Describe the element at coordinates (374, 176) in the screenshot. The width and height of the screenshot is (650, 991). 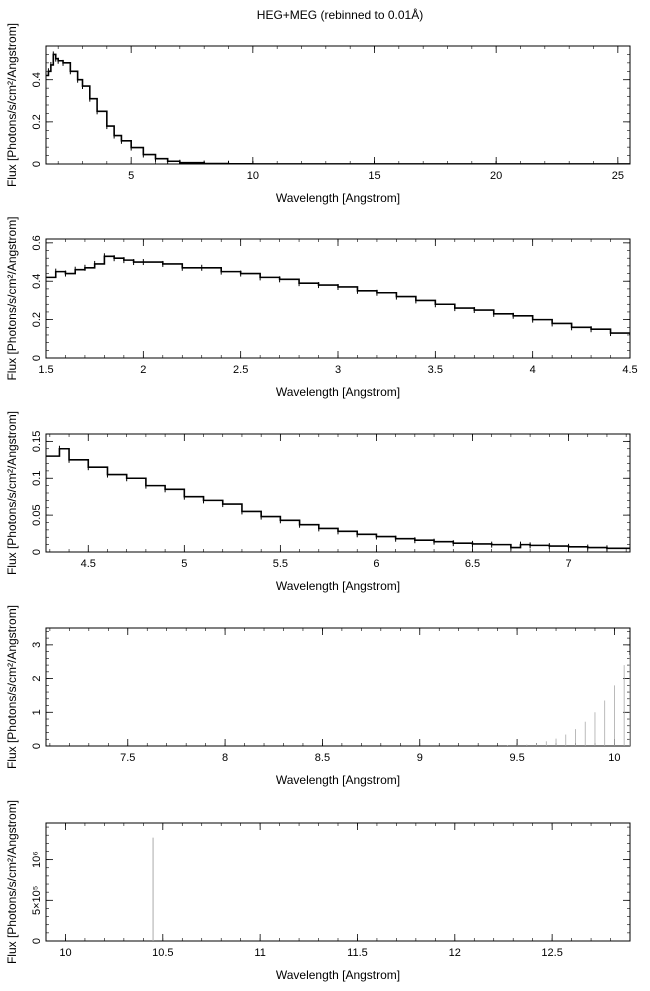
I see `x-tick-label: 15` at that location.